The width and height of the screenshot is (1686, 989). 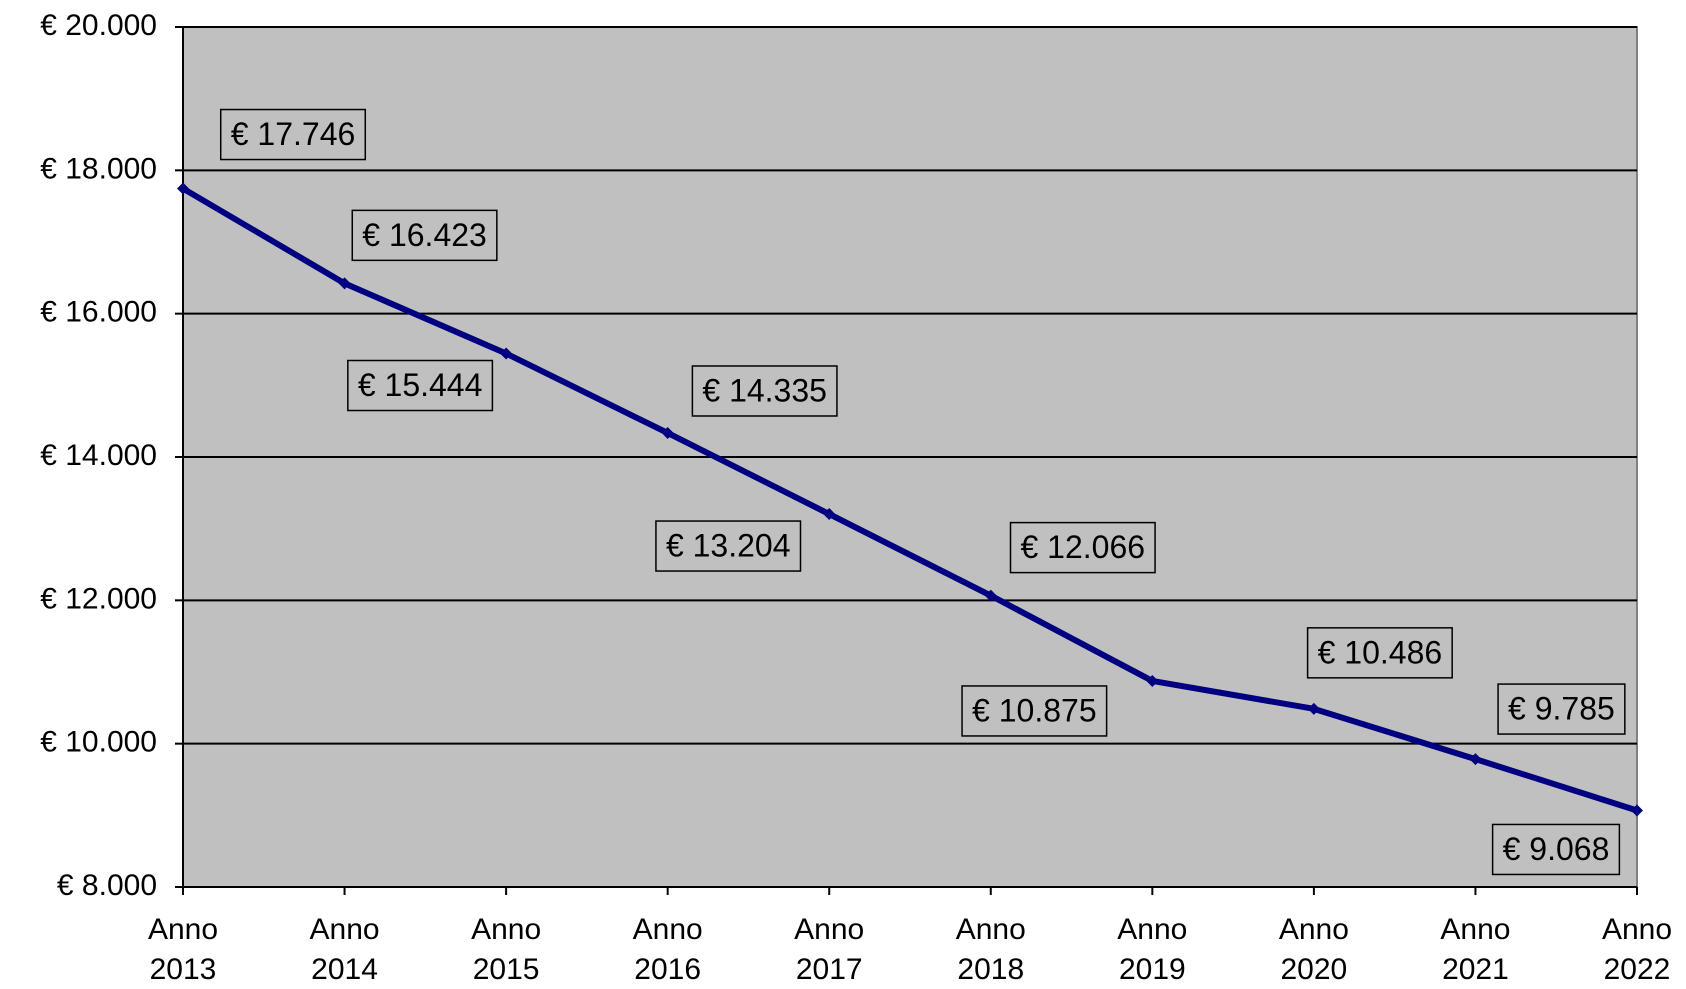 I want to click on x-tick-label: Anno 2016, so click(x=668, y=949).